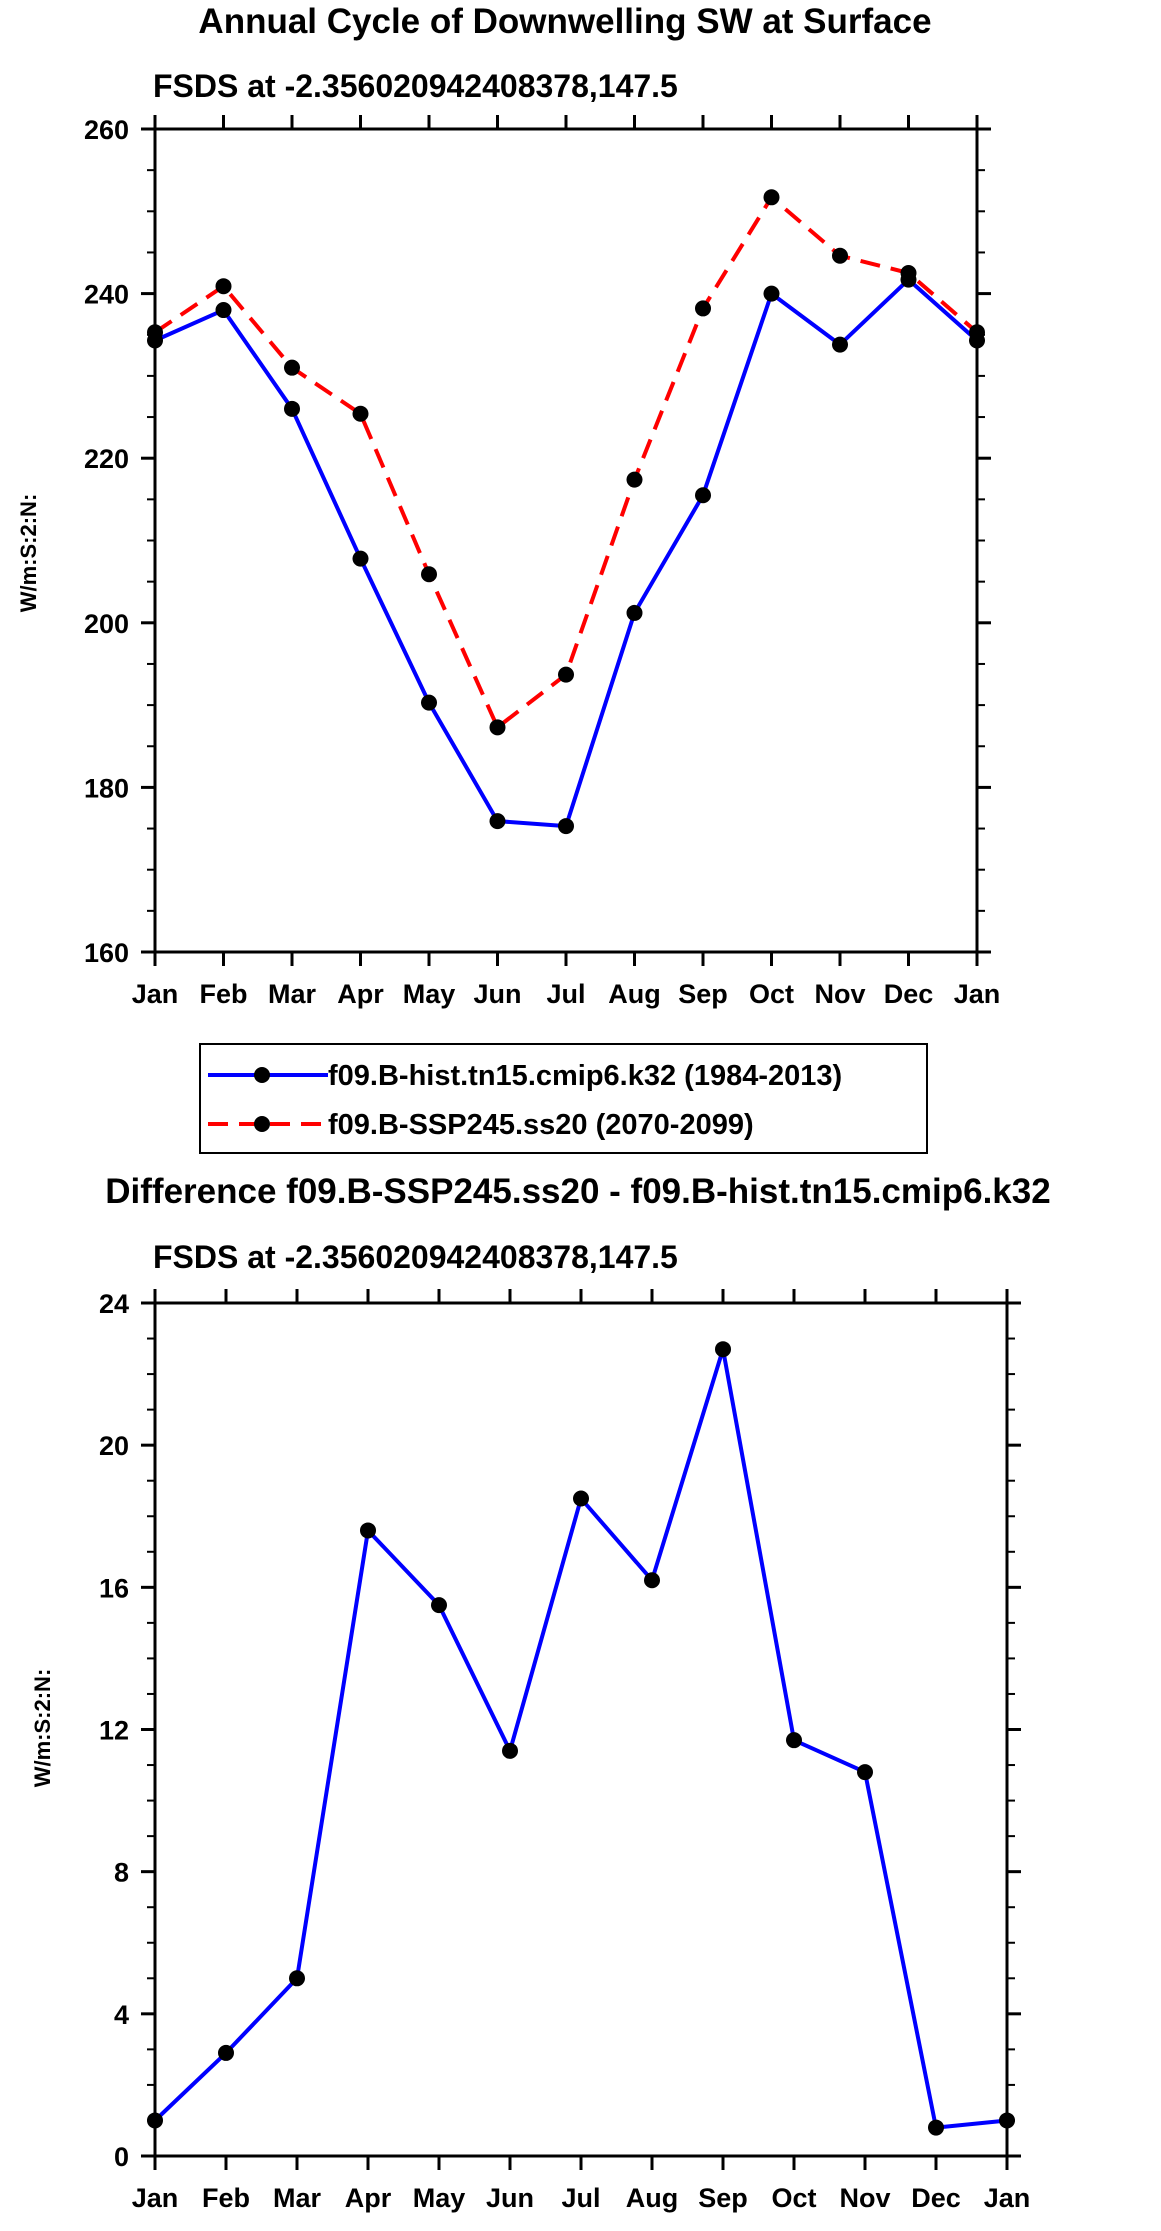  What do you see at coordinates (439, 2198) in the screenshot?
I see `chart2-xtick-label: May` at bounding box center [439, 2198].